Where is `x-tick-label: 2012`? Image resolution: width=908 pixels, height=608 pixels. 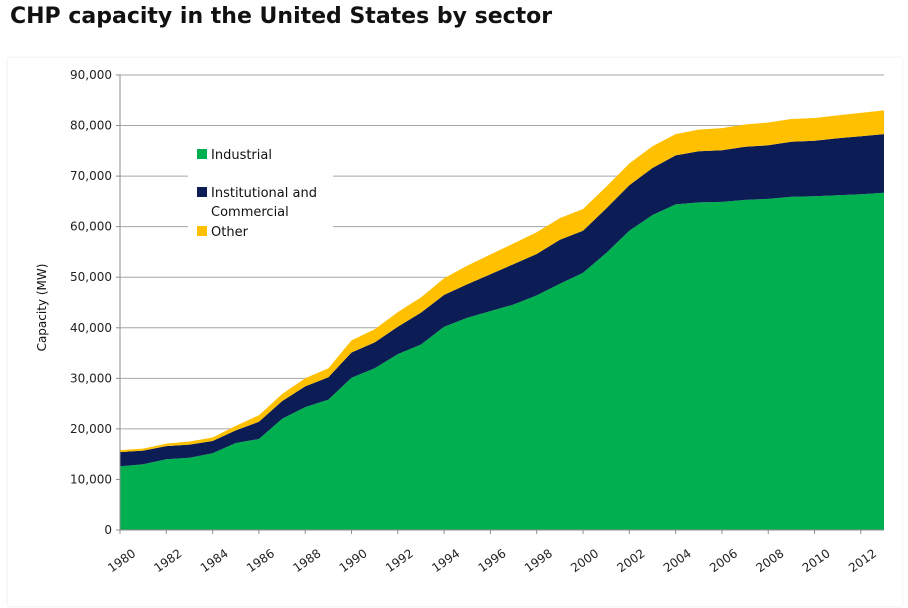 x-tick-label: 2012 is located at coordinates (862, 560).